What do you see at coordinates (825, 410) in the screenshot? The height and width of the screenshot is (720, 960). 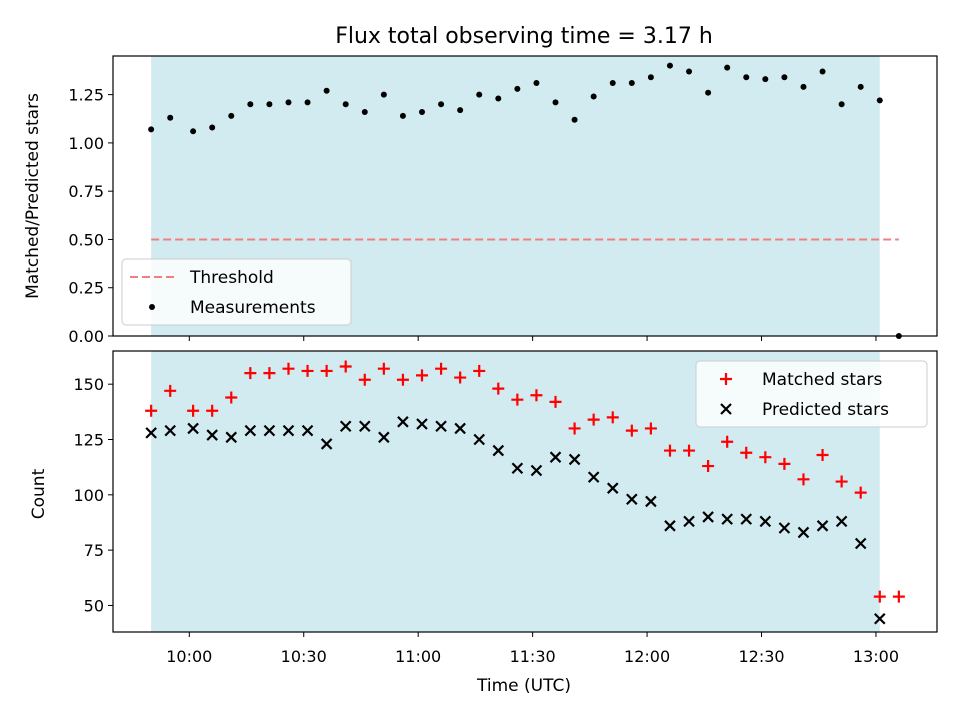 I see `legend-predicted-label: Predicted stars` at bounding box center [825, 410].